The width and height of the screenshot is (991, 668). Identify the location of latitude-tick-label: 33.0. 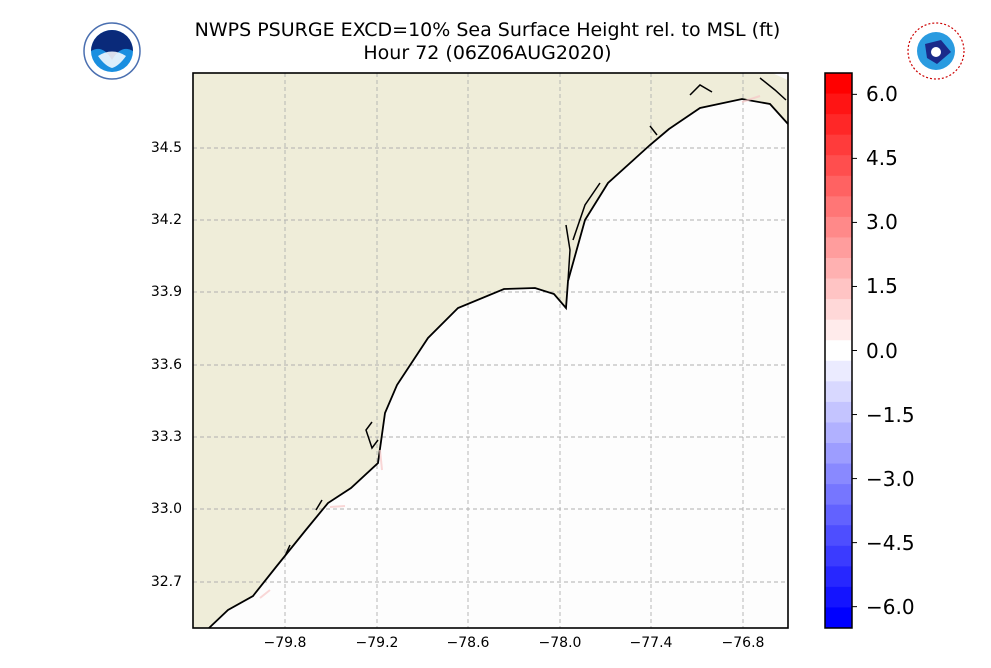
(166, 509).